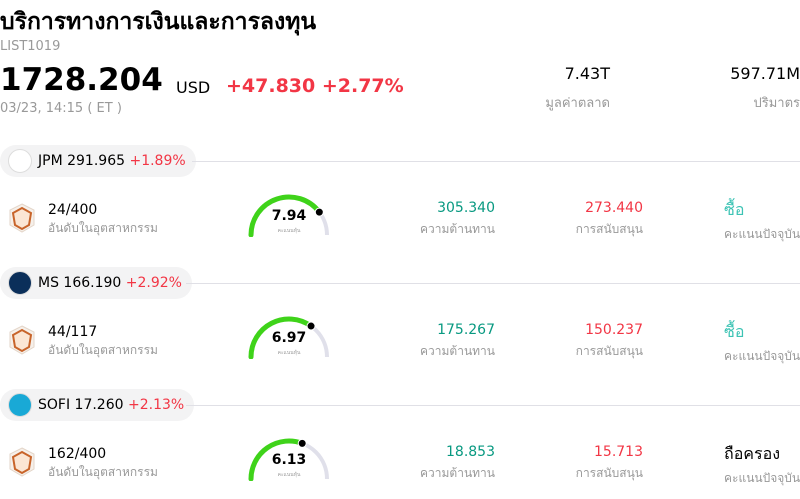 Image resolution: width=800 pixels, height=499 pixels. Describe the element at coordinates (614, 208) in the screenshot. I see `support-value: 273.440` at that location.